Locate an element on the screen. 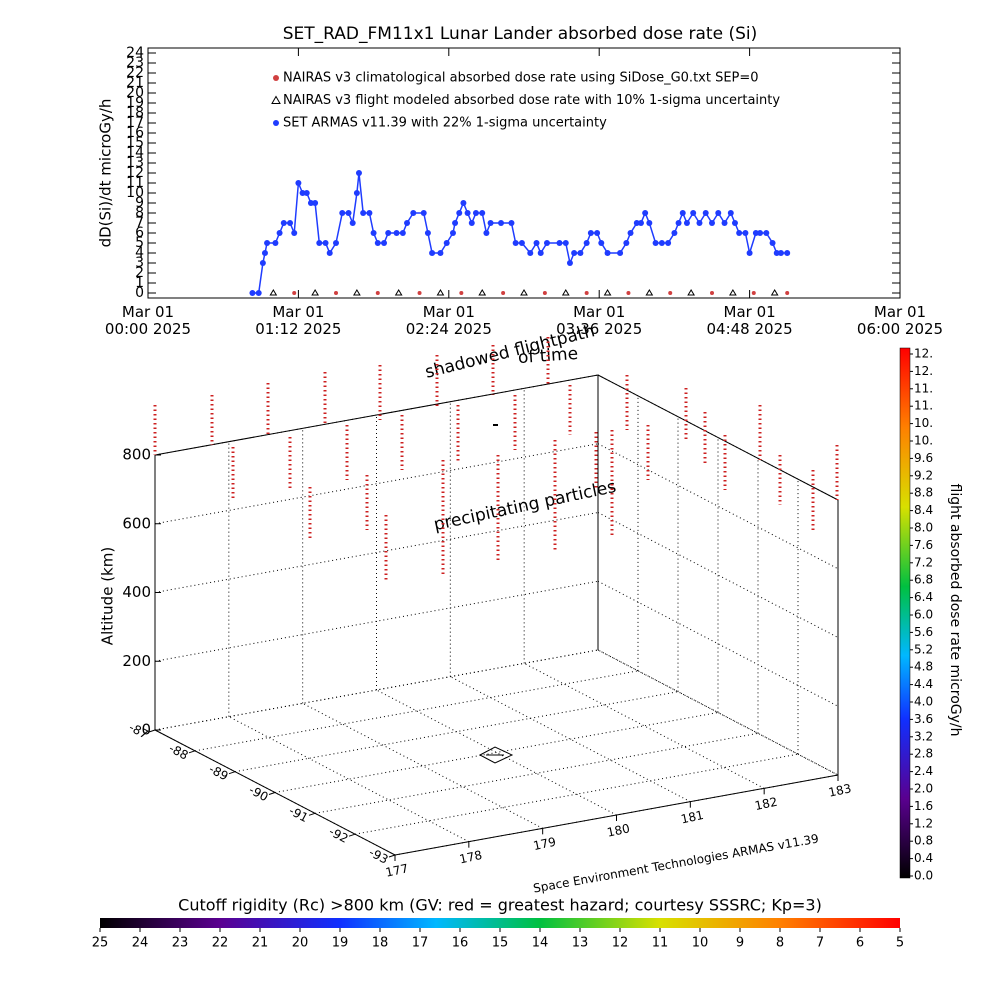  y-tick-label: 15 is located at coordinates (135, 143).